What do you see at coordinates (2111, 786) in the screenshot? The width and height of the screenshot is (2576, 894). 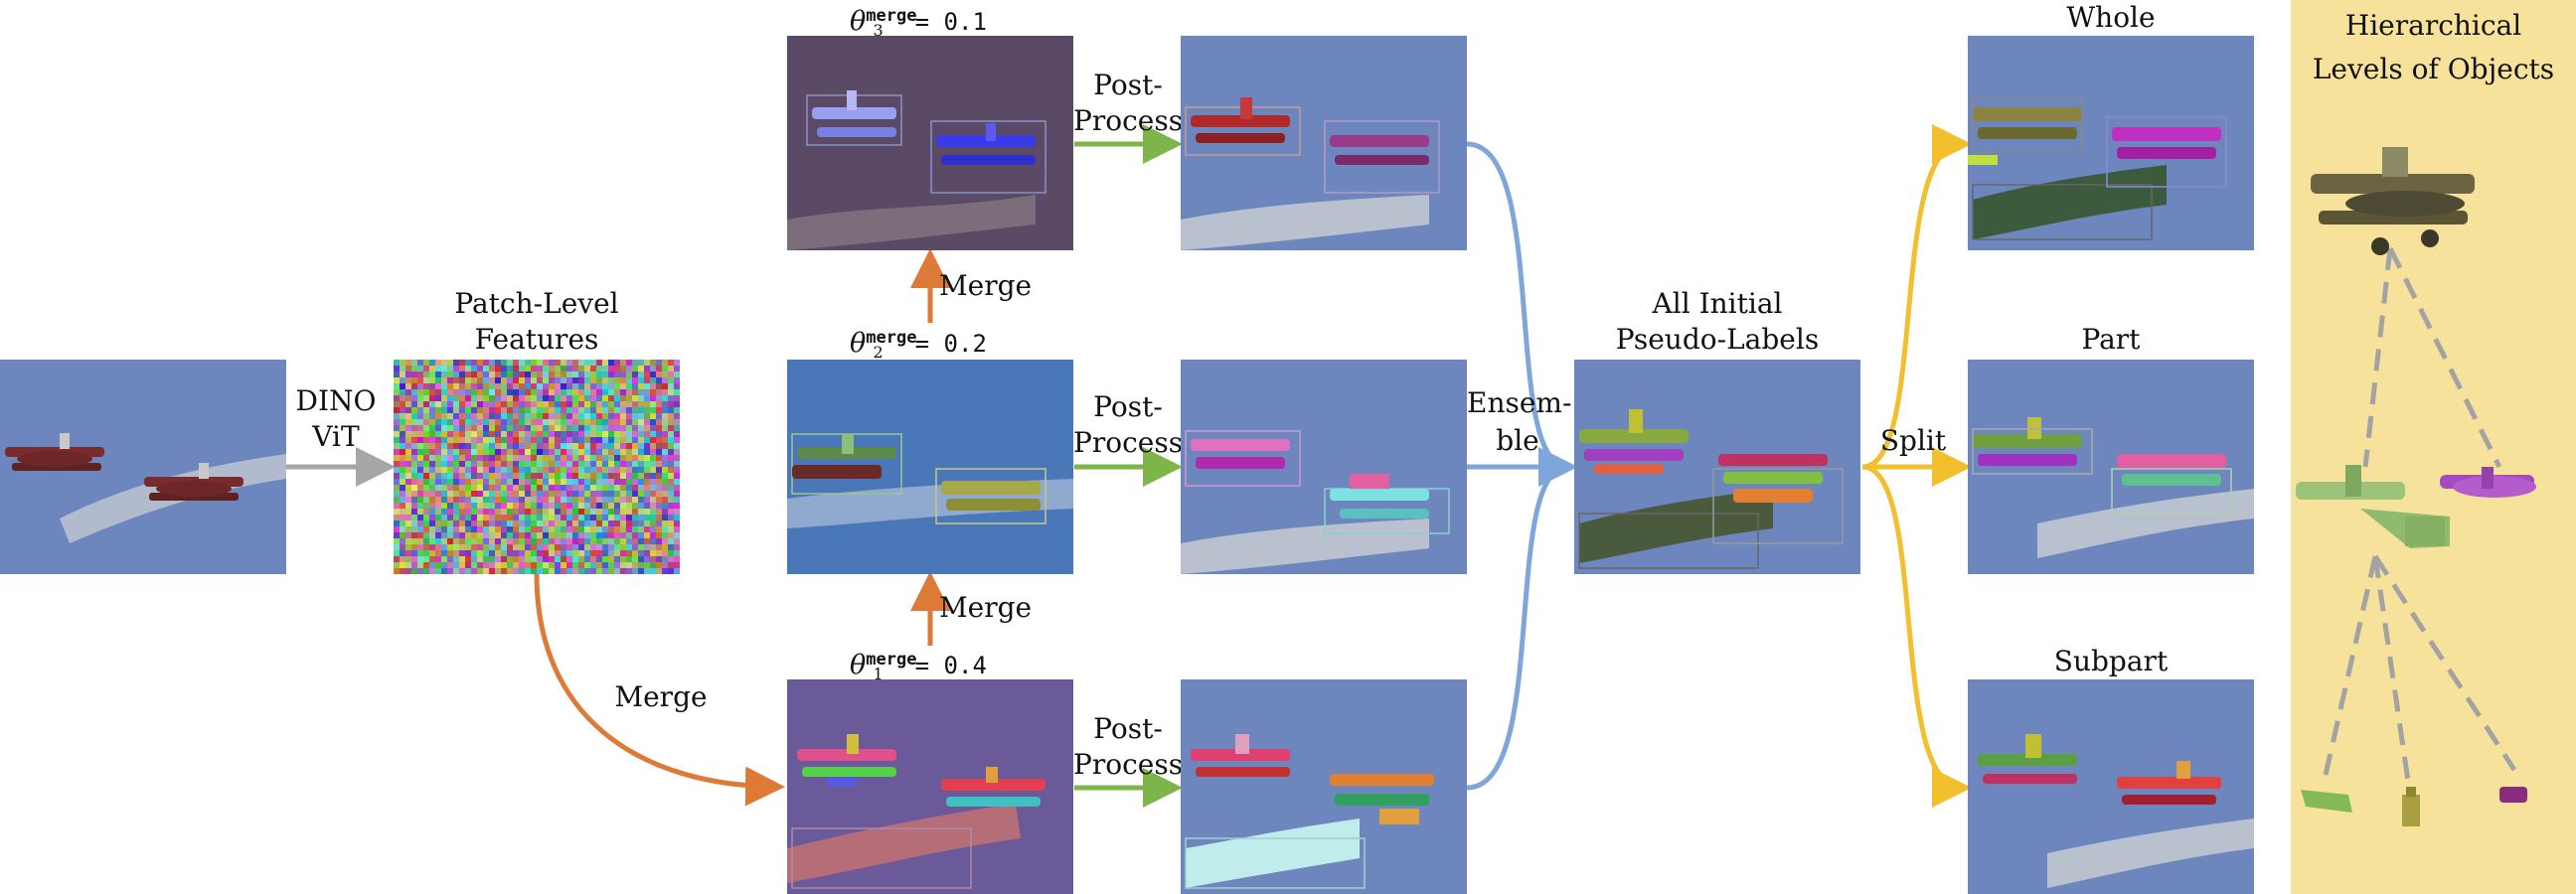 I see `subpart-image` at bounding box center [2111, 786].